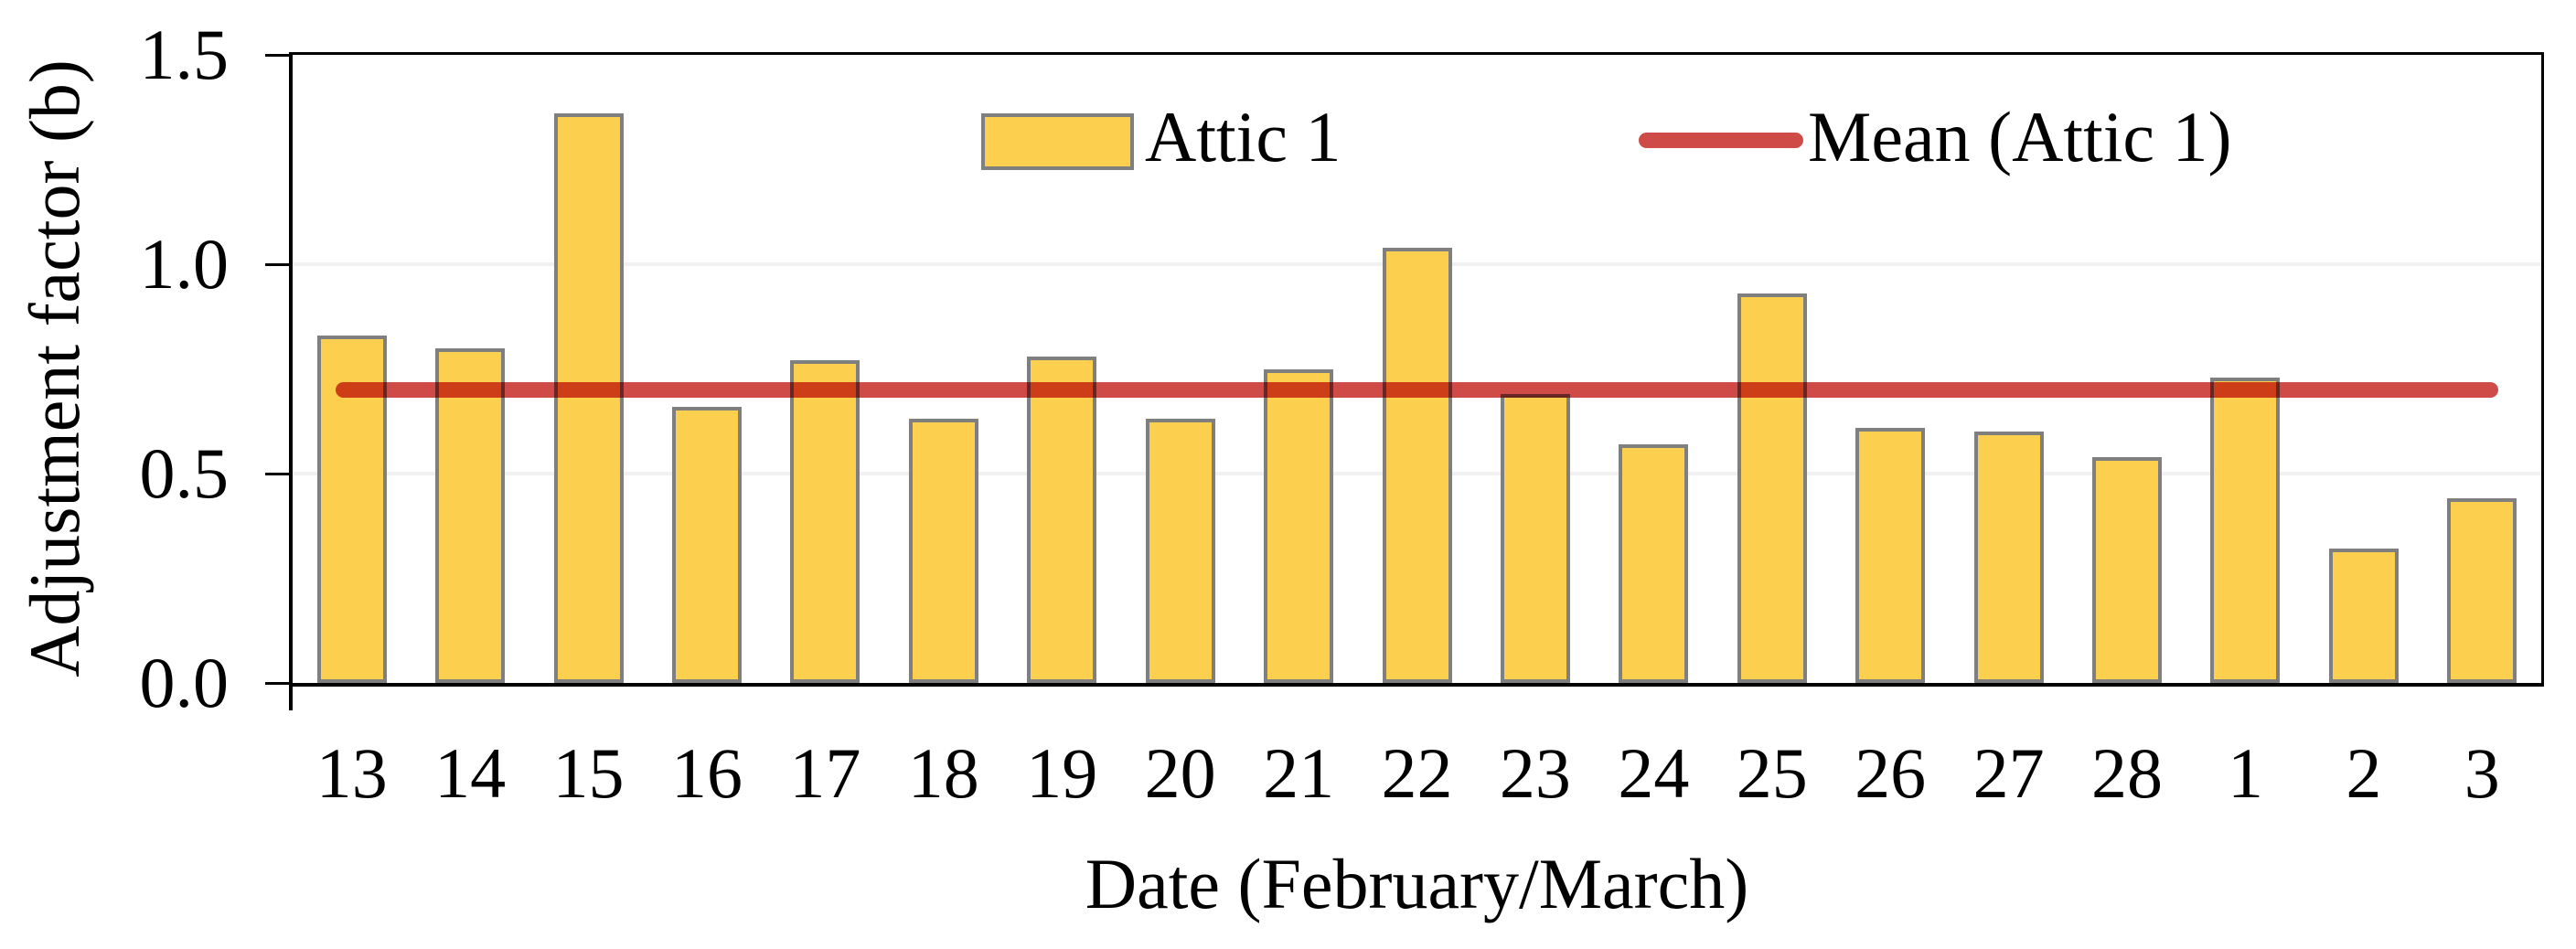 The image size is (2576, 949). I want to click on mean-line, so click(1417, 389).